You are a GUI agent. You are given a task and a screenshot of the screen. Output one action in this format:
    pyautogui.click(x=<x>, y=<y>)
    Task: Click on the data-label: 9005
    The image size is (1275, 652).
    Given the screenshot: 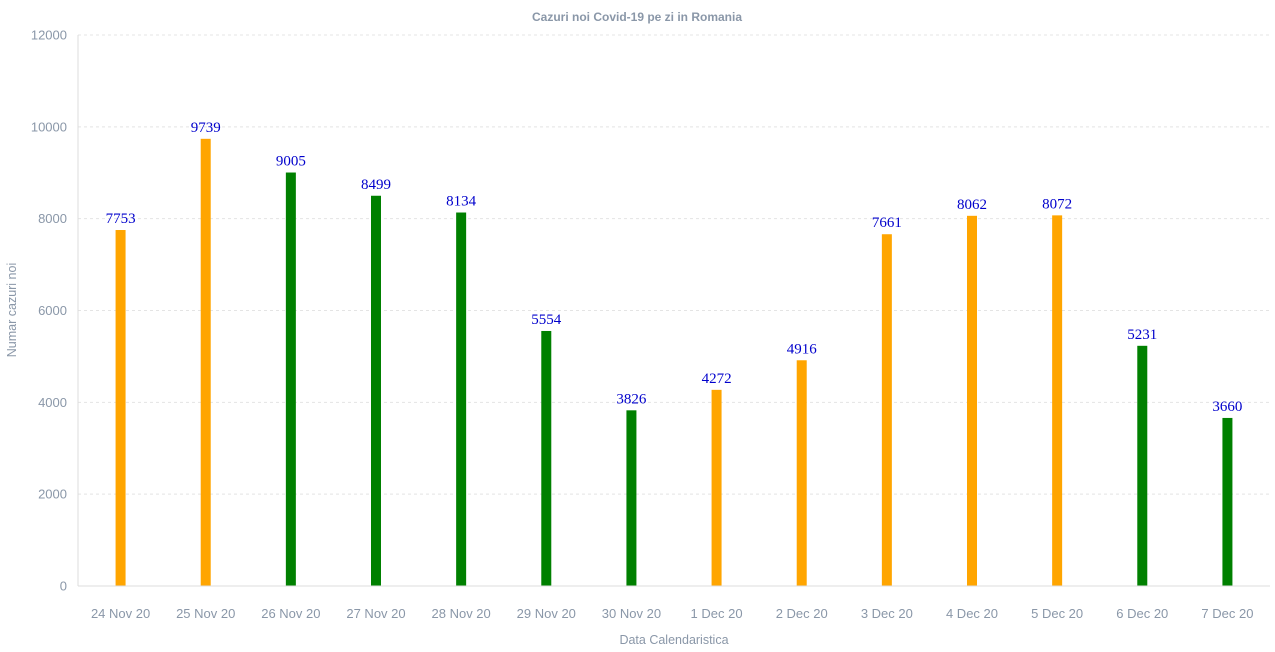 What is the action you would take?
    pyautogui.click(x=291, y=162)
    